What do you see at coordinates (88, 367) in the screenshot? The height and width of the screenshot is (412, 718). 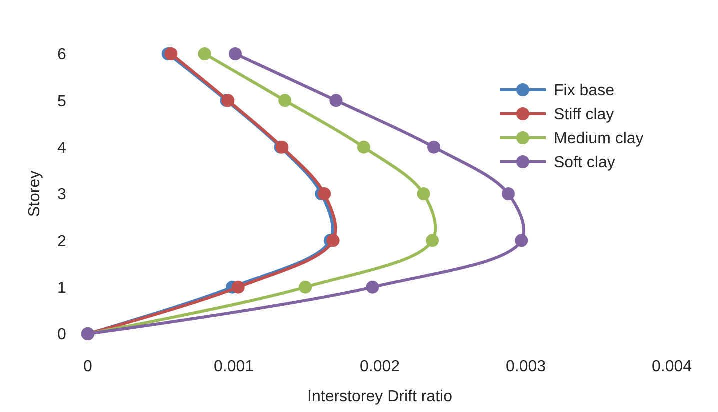 I see `x-tick-label: 0` at bounding box center [88, 367].